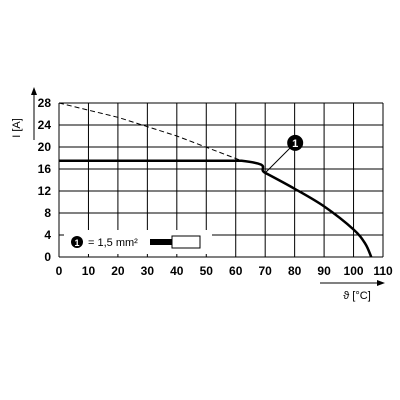 Image resolution: width=400 pixels, height=400 pixels. Describe the element at coordinates (150, 132) in the screenshot. I see `series-line-dashed` at that location.